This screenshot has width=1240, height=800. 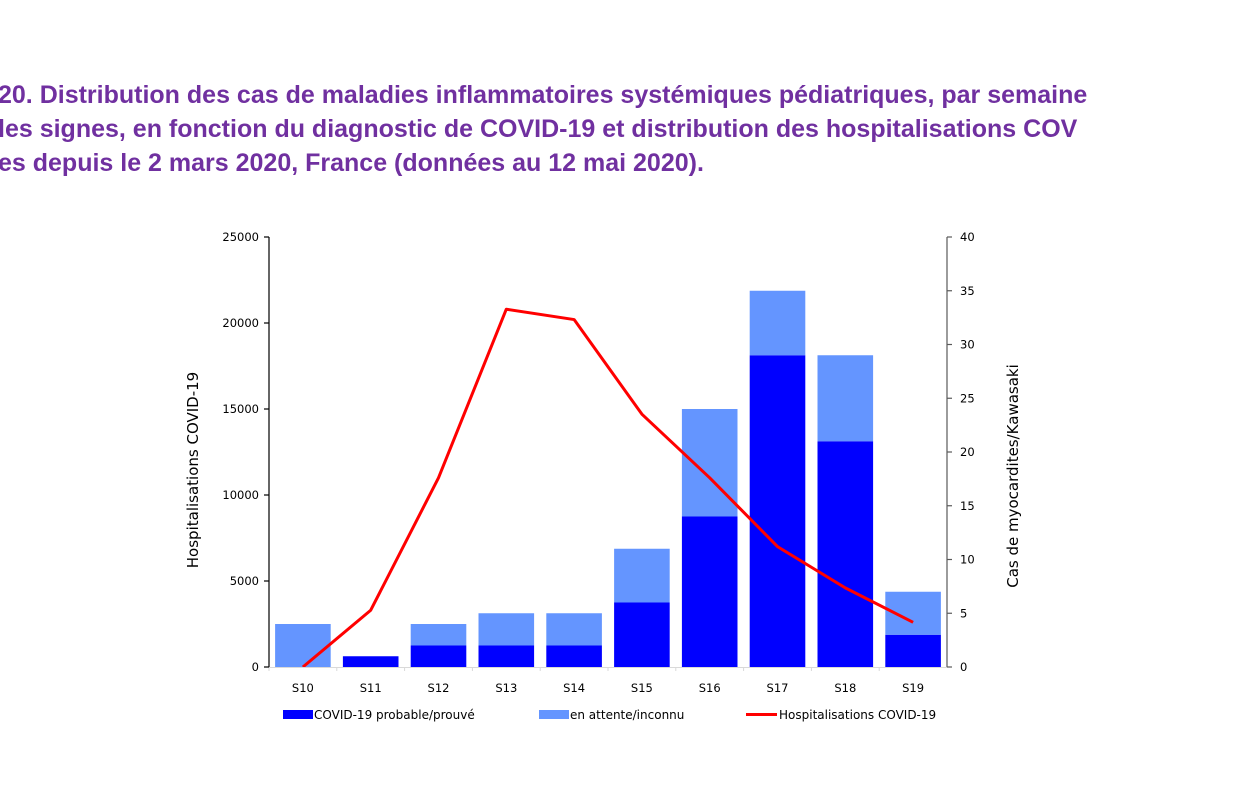 What do you see at coordinates (439, 688) in the screenshot?
I see `x-tick-label: S12` at bounding box center [439, 688].